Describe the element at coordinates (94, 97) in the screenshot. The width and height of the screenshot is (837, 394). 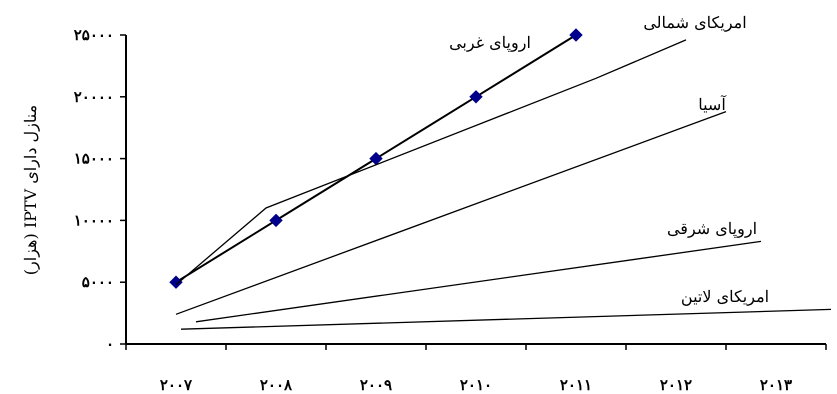
I see `y-tick-label: ۲۰۰۰۰` at that location.